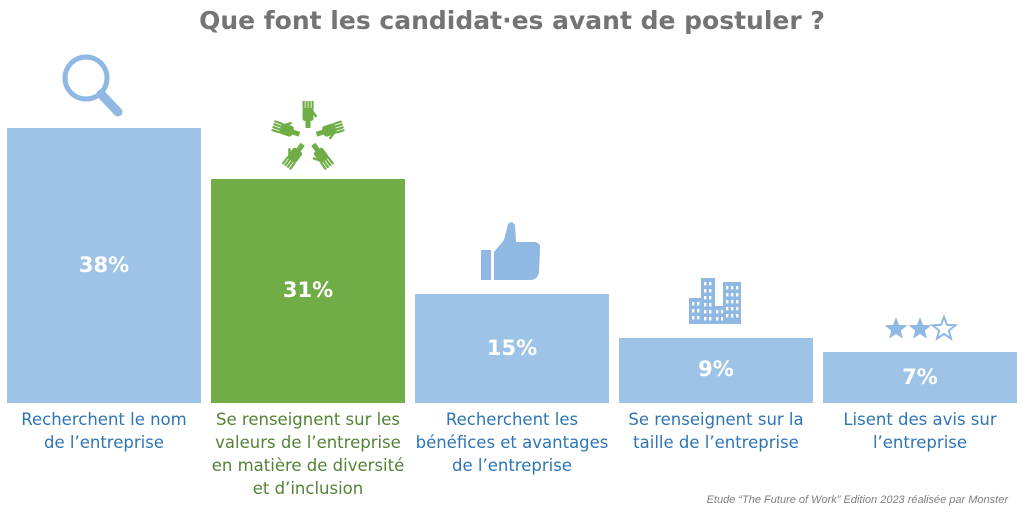 The image size is (1024, 512). Describe the element at coordinates (716, 442) in the screenshot. I see `category-label-line: taille de l’entreprise` at that location.